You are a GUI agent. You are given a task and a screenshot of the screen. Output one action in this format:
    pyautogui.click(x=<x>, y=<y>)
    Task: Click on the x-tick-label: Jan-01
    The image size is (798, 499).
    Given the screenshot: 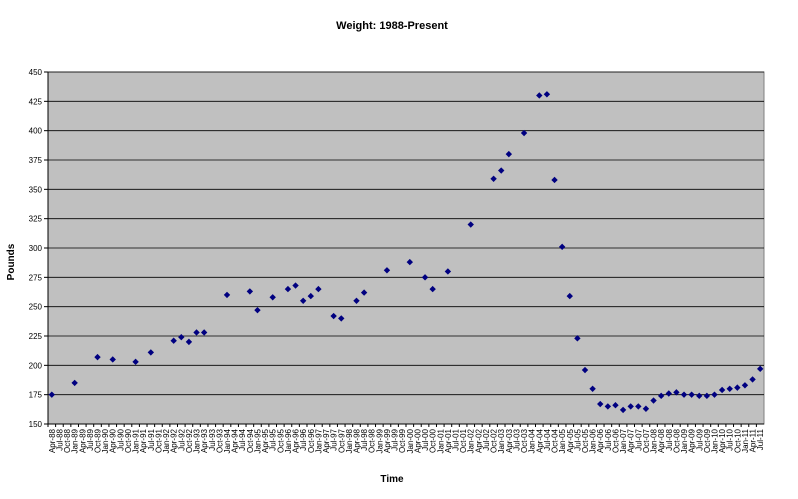 What is the action you would take?
    pyautogui.click(x=440, y=440)
    